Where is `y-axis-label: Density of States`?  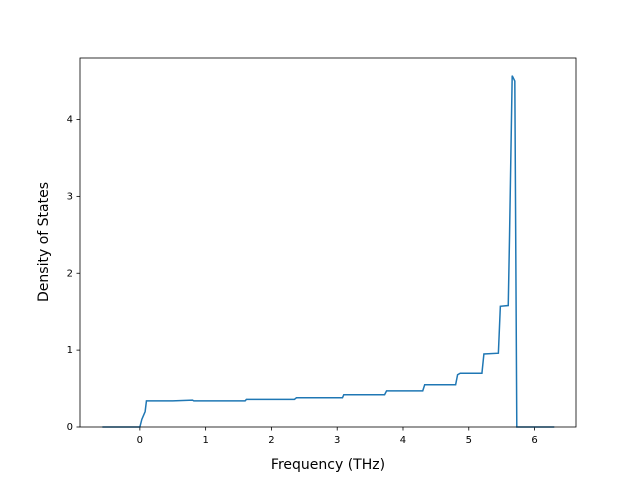 y-axis-label: Density of States is located at coordinates (44, 242).